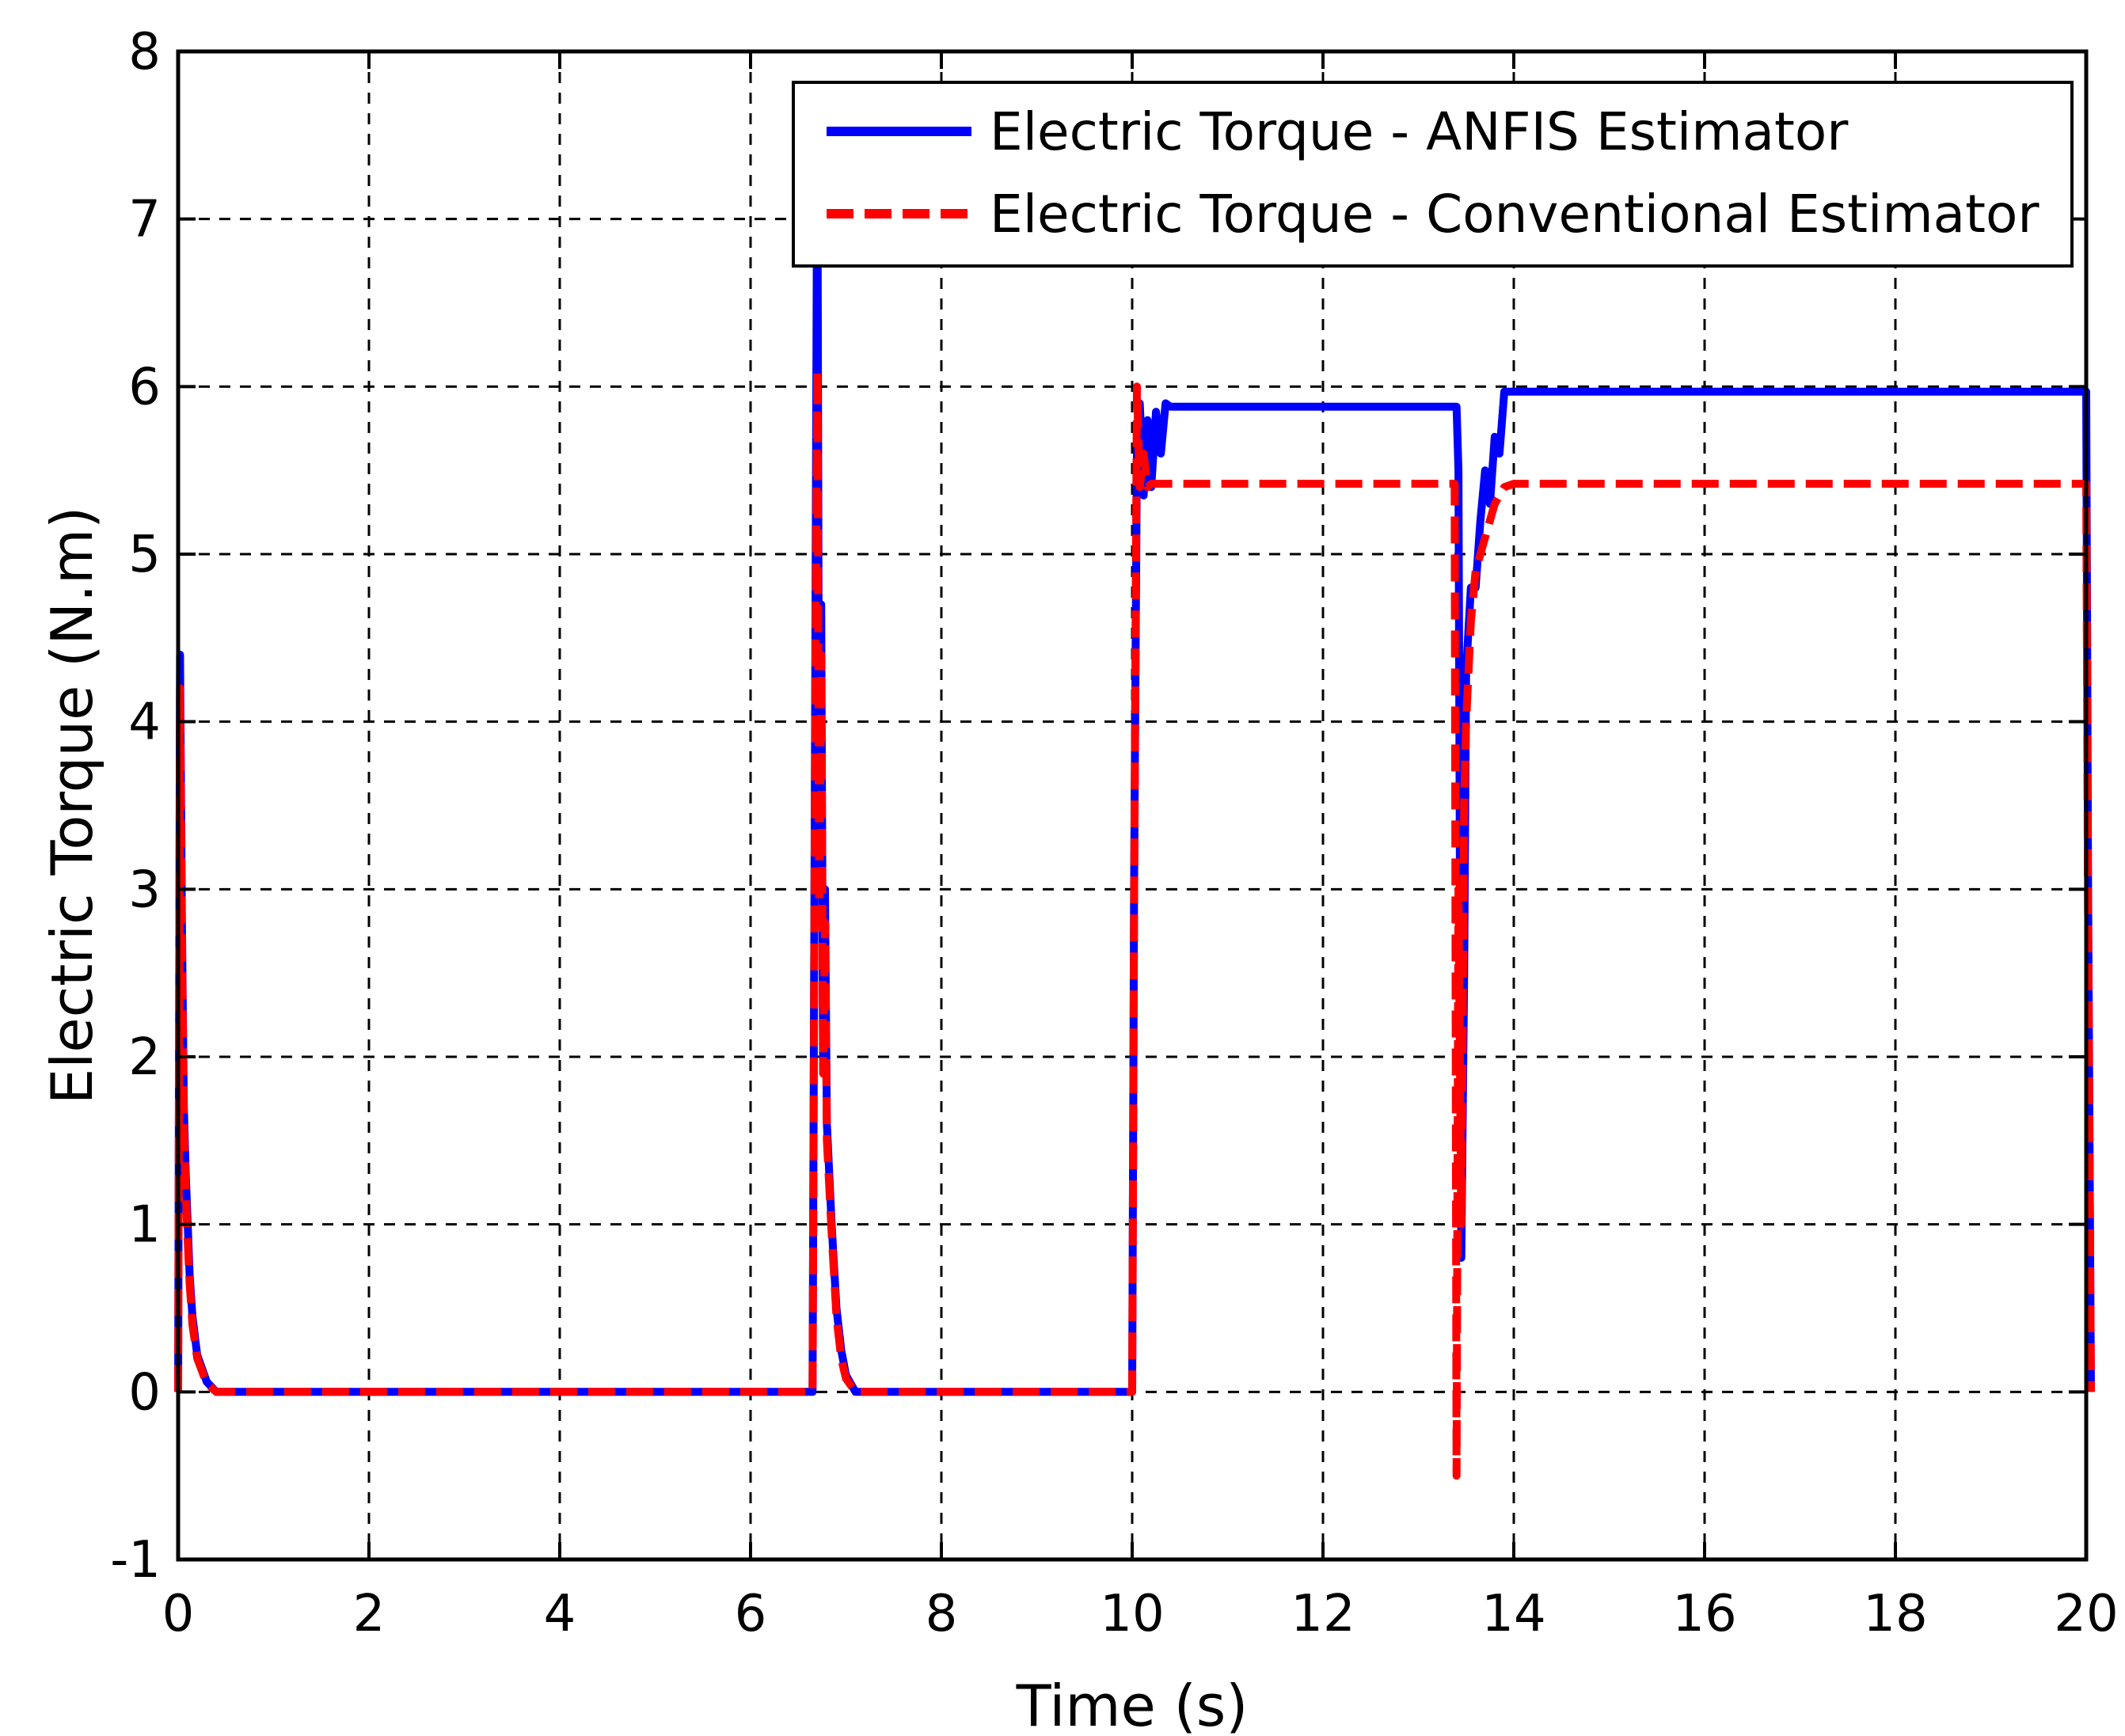 The image size is (2125, 1736). I want to click on y-tick-label: 7, so click(144, 220).